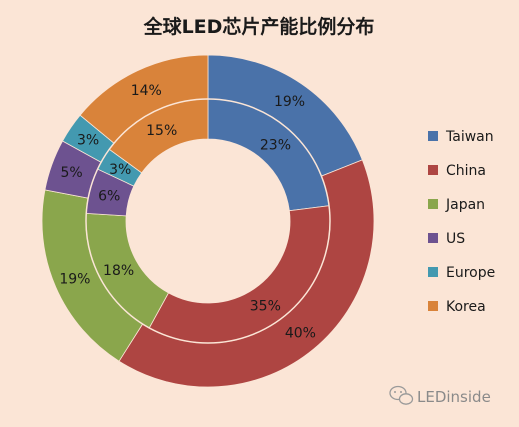 The width and height of the screenshot is (519, 427). What do you see at coordinates (71, 173) in the screenshot?
I see `outer-label-us: 5%` at bounding box center [71, 173].